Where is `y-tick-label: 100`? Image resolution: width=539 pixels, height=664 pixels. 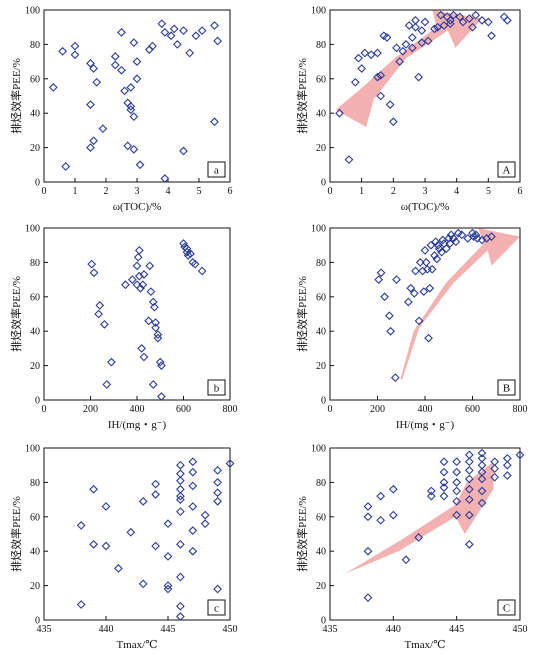
y-tick-label: 100 is located at coordinates (32, 229).